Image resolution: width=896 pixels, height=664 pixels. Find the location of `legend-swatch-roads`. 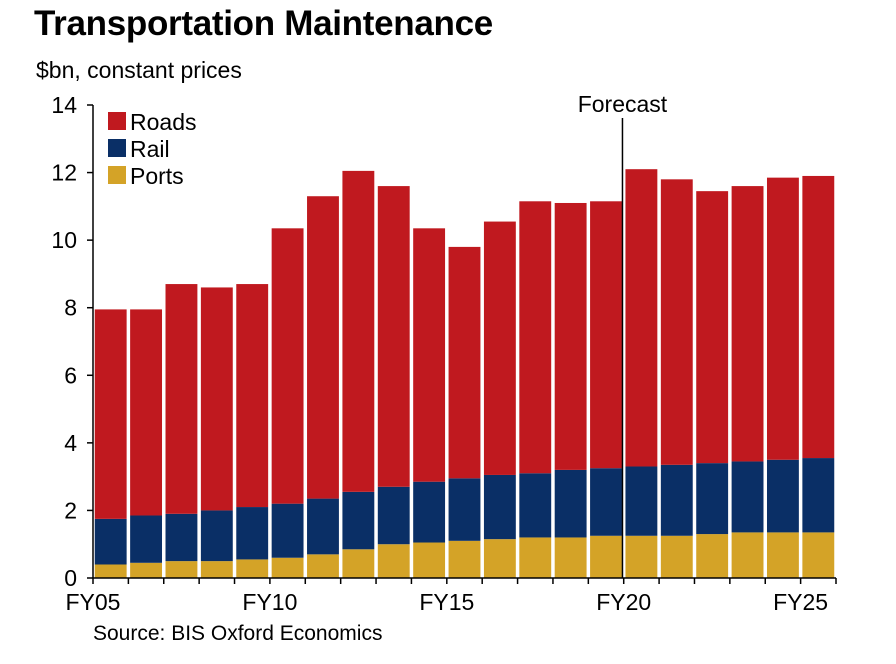

legend-swatch-roads is located at coordinates (117, 121).